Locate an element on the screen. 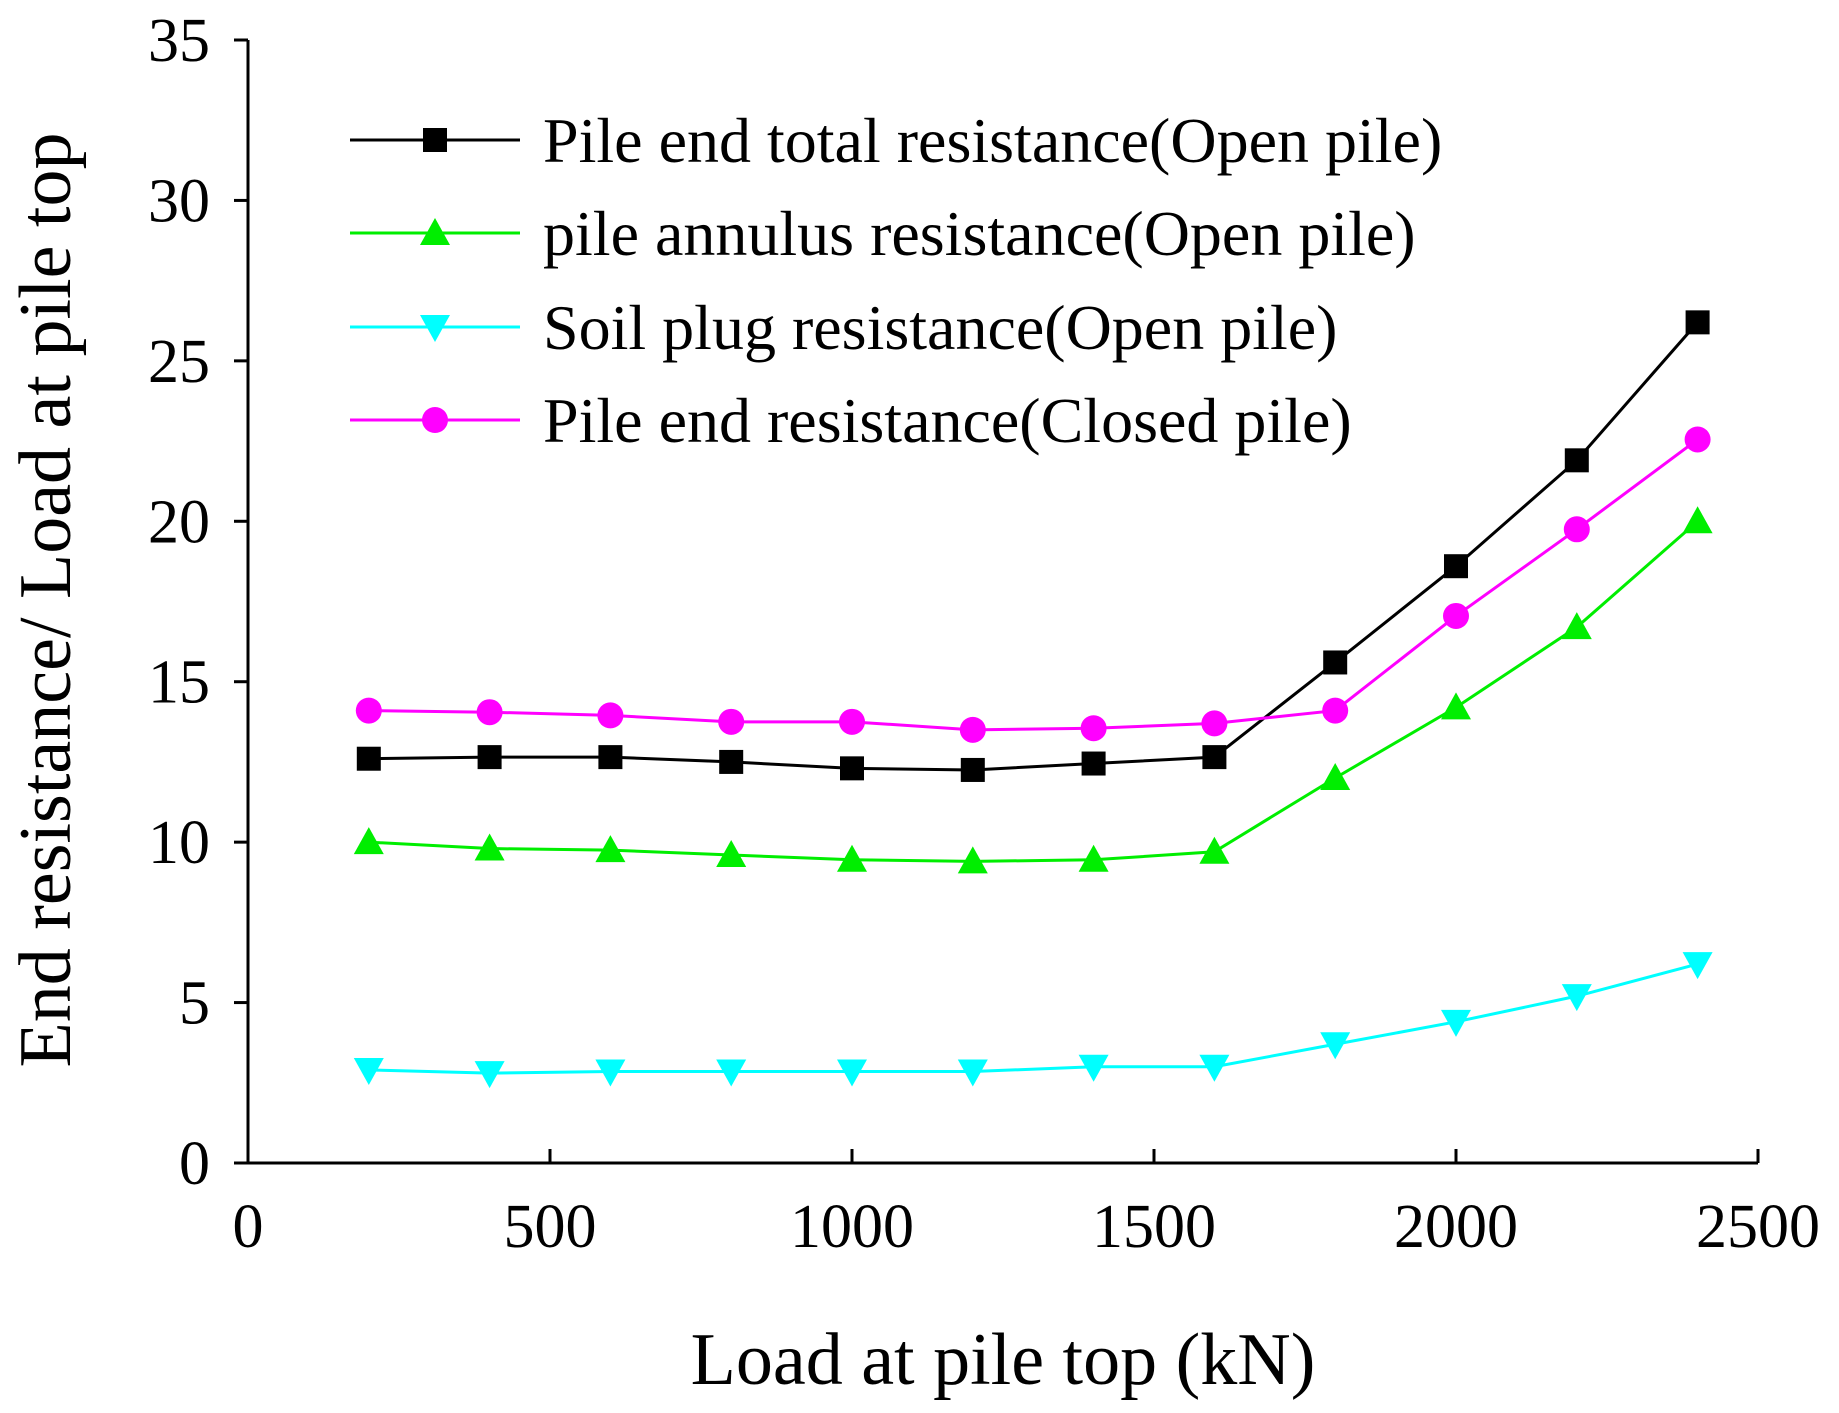 The height and width of the screenshot is (1413, 1839). y-tick-label: 5 is located at coordinates (194, 1004).